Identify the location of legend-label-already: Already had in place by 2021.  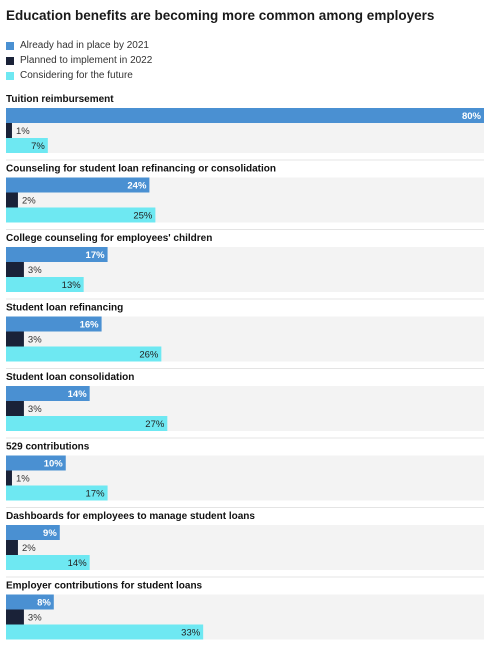
(84, 45).